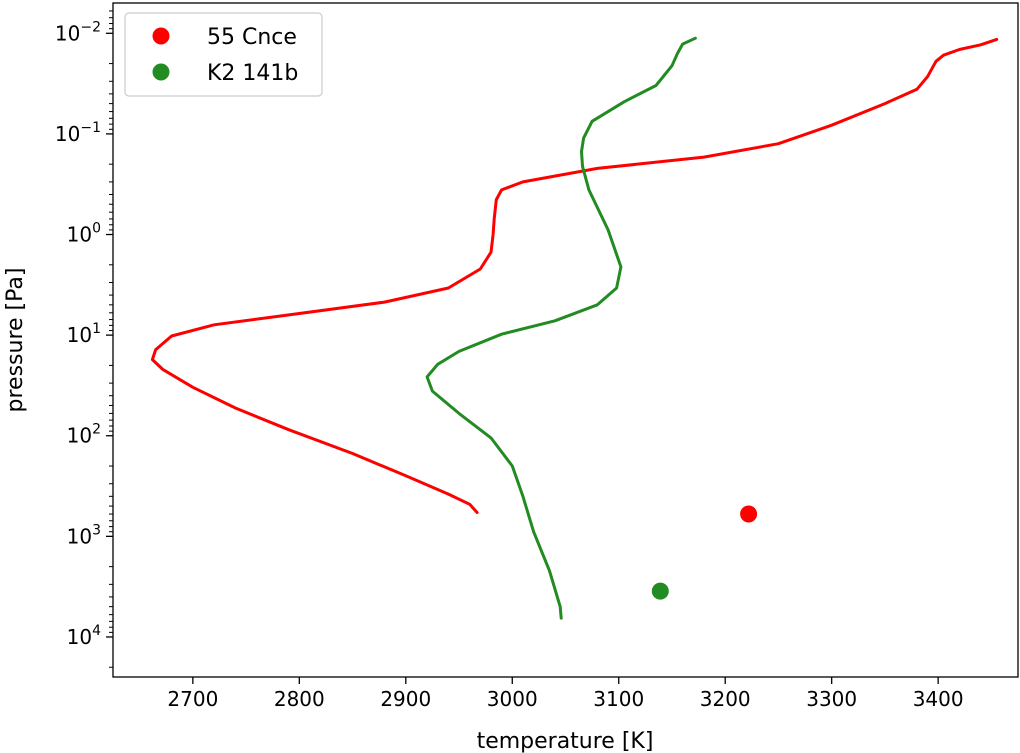 This screenshot has width=1020, height=753. Describe the element at coordinates (192, 699) in the screenshot. I see `x-tick-label: 2700` at that location.